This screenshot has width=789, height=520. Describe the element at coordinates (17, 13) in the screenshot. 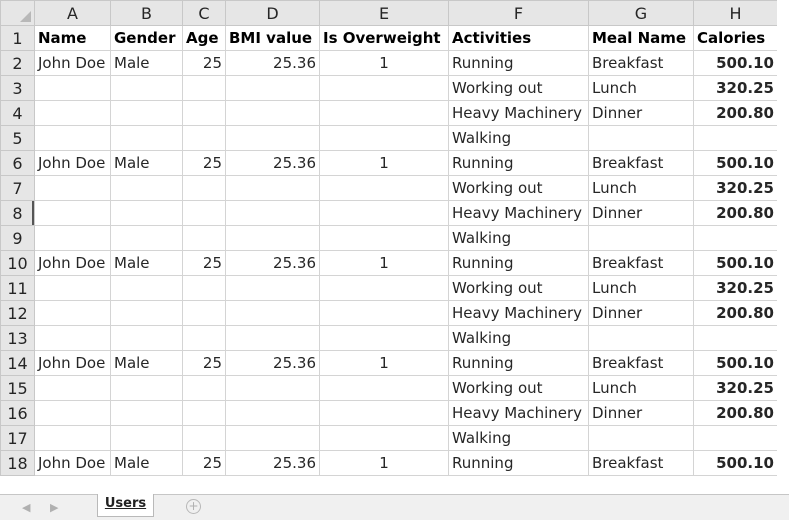

I see `select-all-corner` at that location.